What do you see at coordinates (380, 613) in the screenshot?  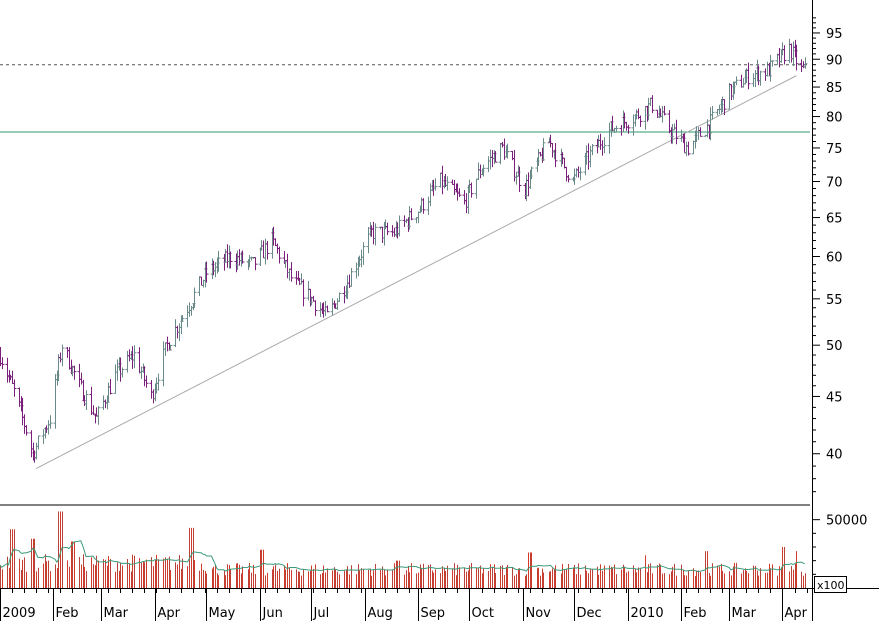 I see `x-tick-label: Aug` at bounding box center [380, 613].